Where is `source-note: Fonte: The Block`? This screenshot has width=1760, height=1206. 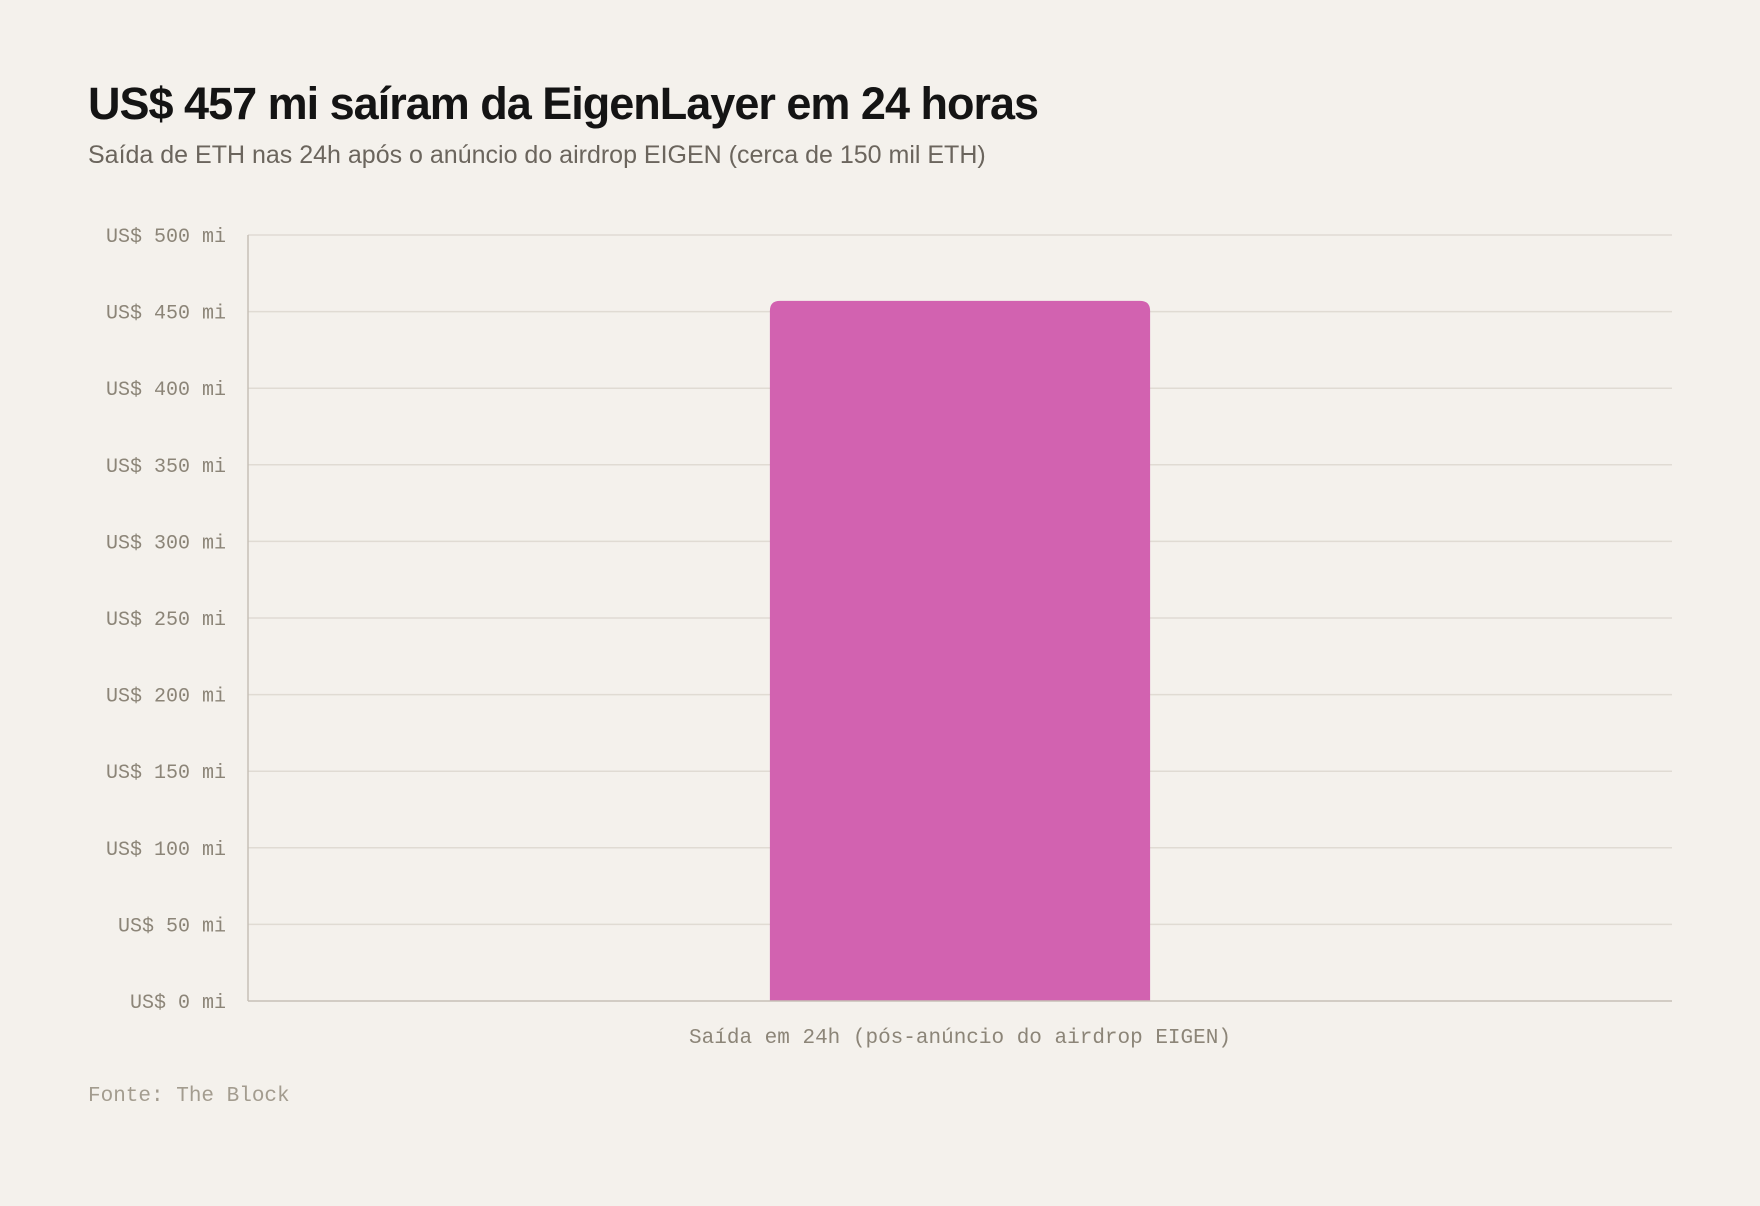 source-note: Fonte: The Block is located at coordinates (189, 1096).